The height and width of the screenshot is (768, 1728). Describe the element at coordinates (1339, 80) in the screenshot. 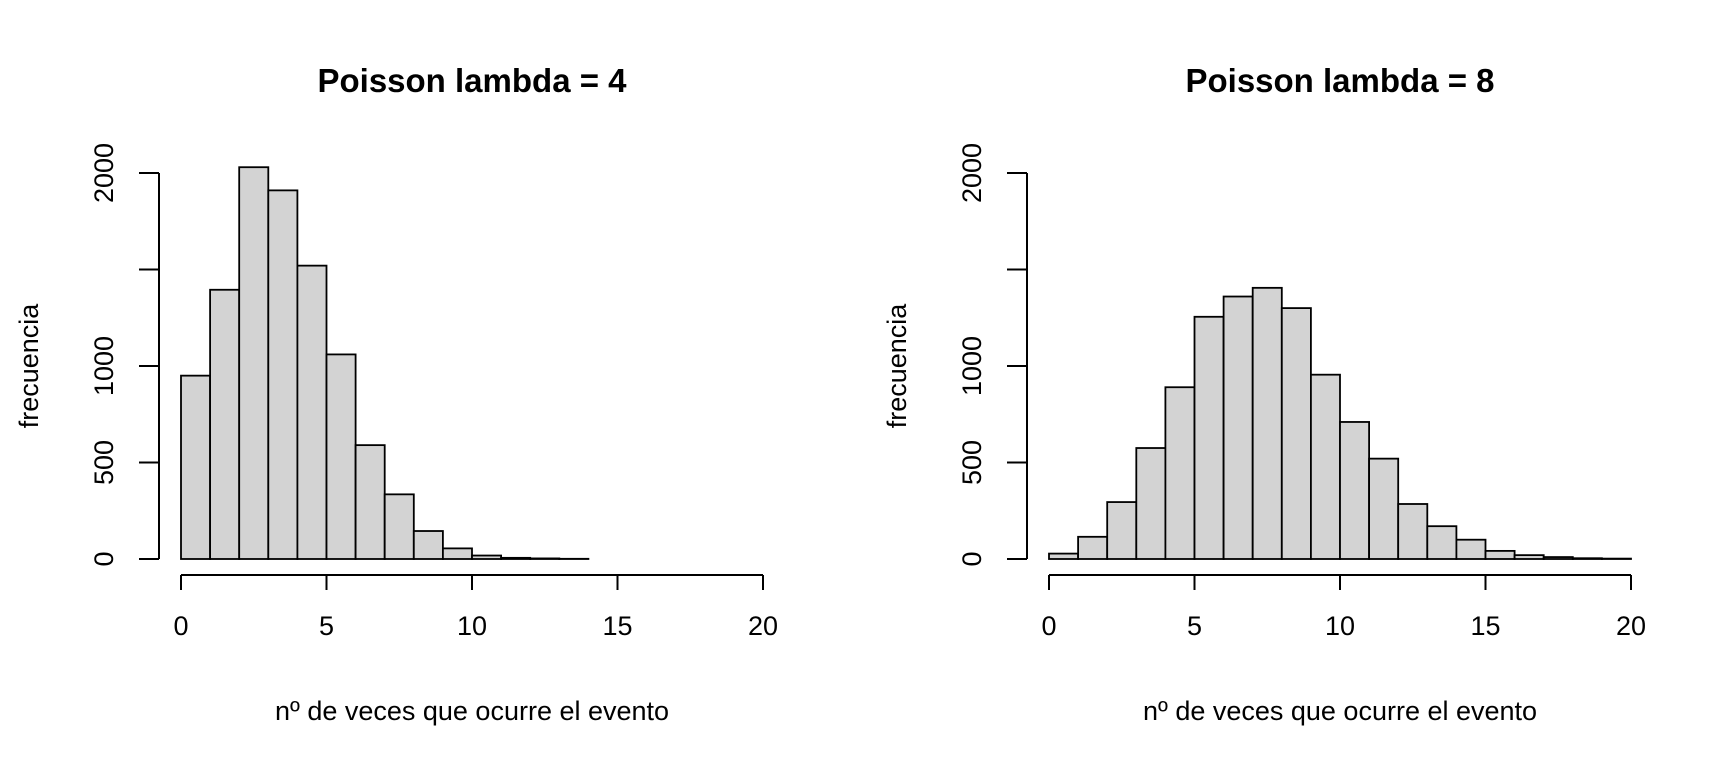

I see `chart-title: Poisson lambda = 8` at that location.